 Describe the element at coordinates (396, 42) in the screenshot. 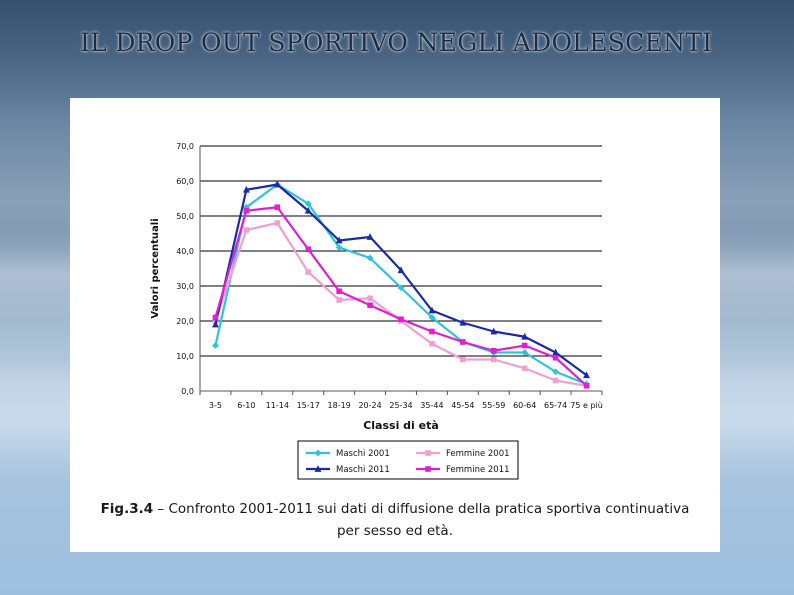

I see `slide-title: IL DROP OUT SPORTIVO NEGLI ADOLESCENTI` at that location.